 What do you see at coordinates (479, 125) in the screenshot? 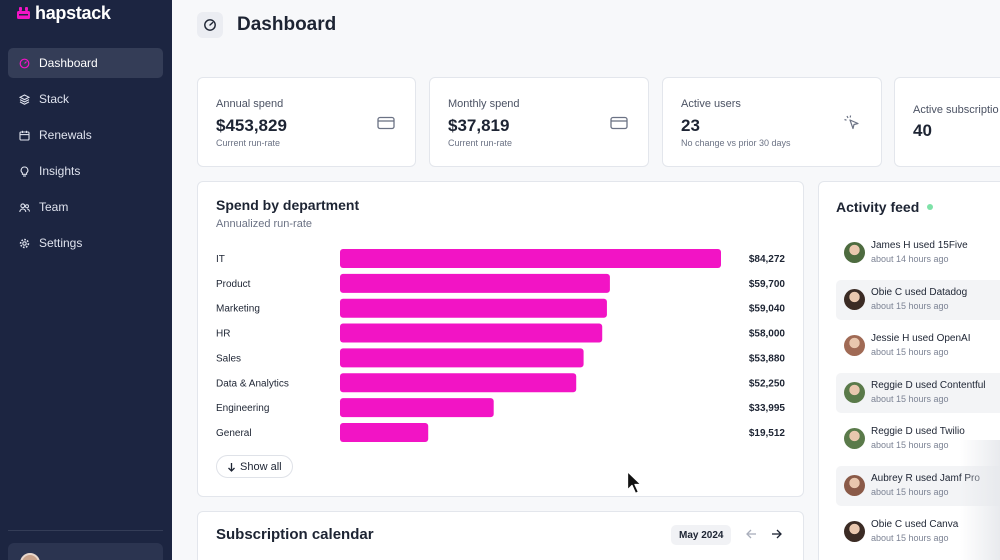
I see `stat-value: $37,819` at bounding box center [479, 125].